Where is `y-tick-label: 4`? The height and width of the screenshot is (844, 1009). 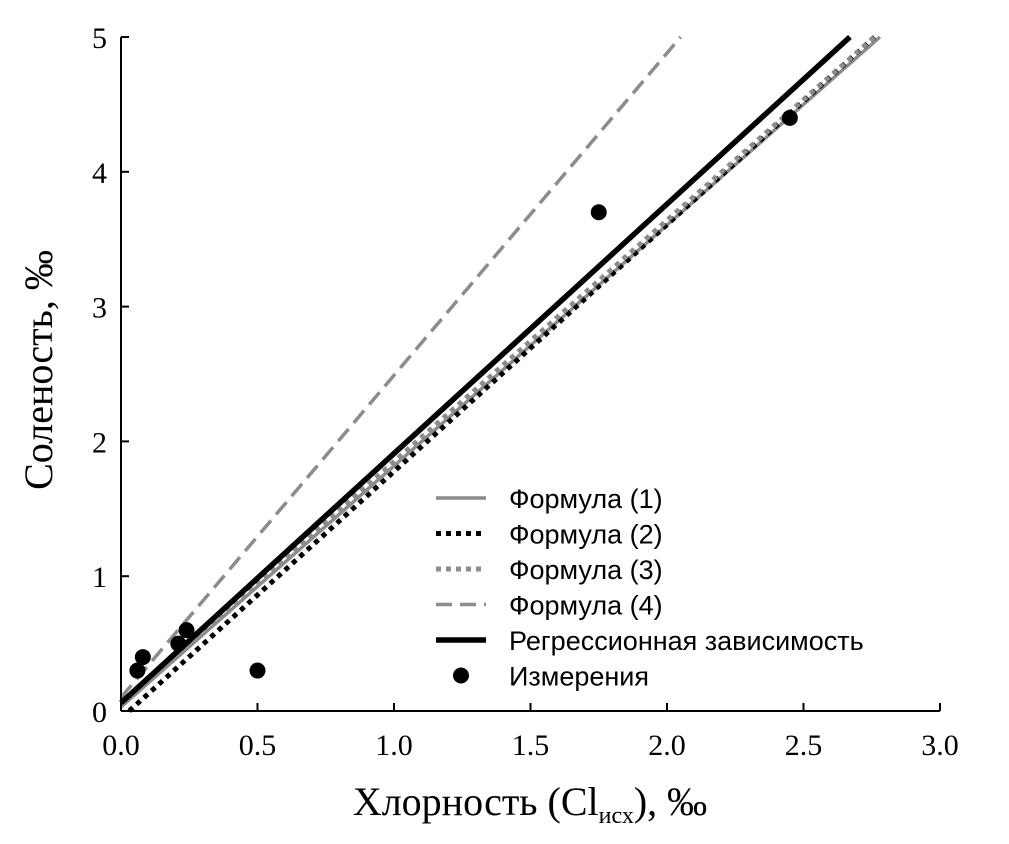
y-tick-label: 4 is located at coordinates (99, 173).